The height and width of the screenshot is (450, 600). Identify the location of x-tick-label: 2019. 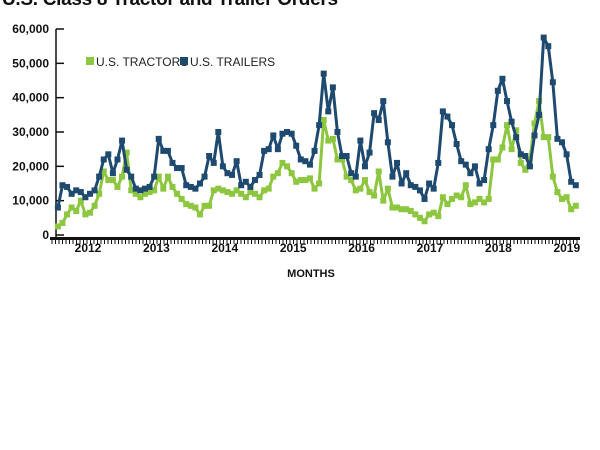
(566, 248).